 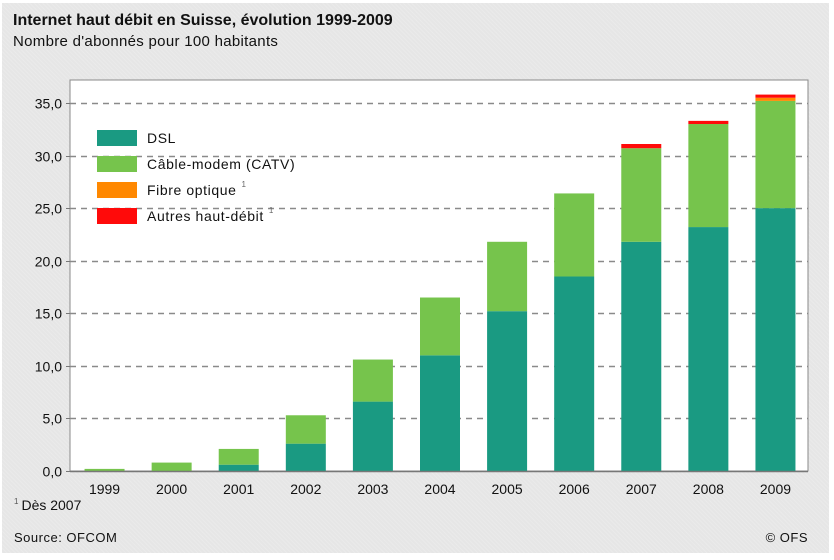 What do you see at coordinates (48, 104) in the screenshot?
I see `y-tick-label: 35,0` at bounding box center [48, 104].